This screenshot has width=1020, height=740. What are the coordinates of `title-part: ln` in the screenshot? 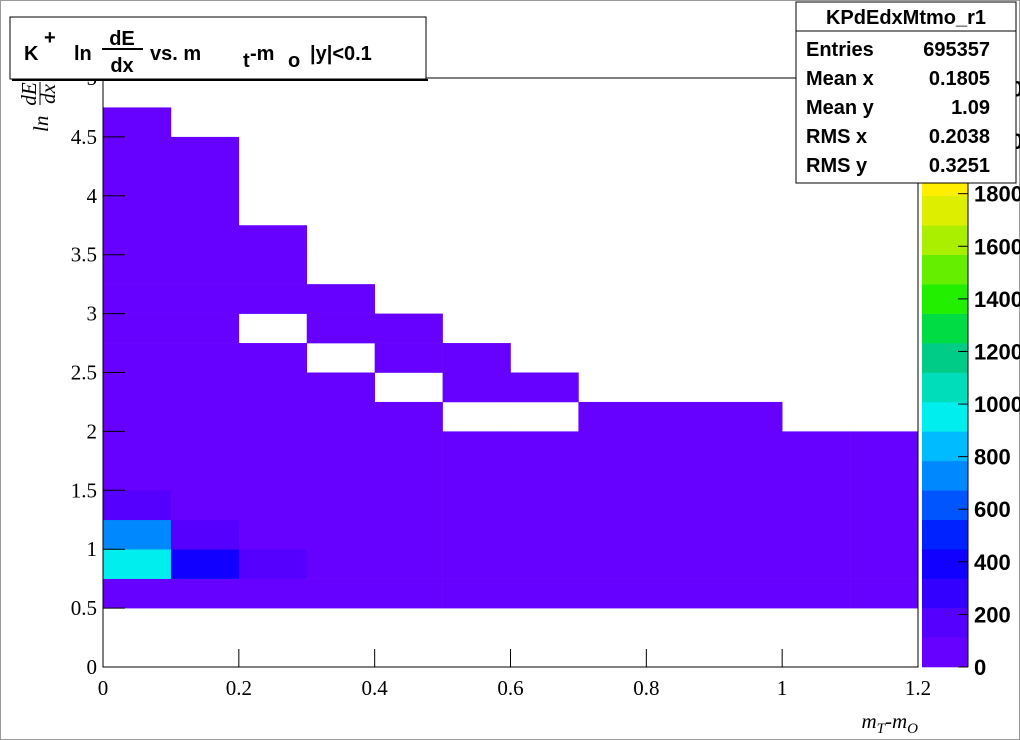 It's located at (83, 54).